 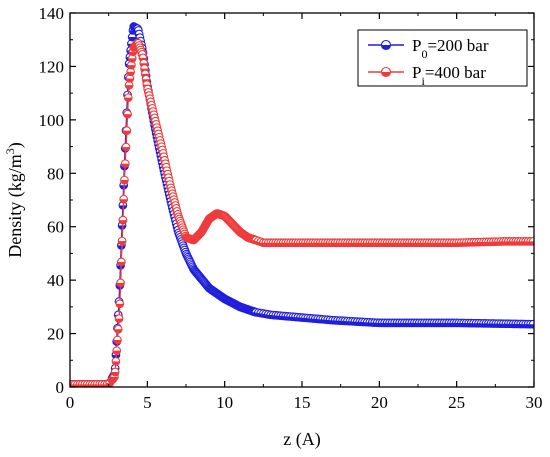 I want to click on y-tick-label: 40, so click(x=55, y=280).